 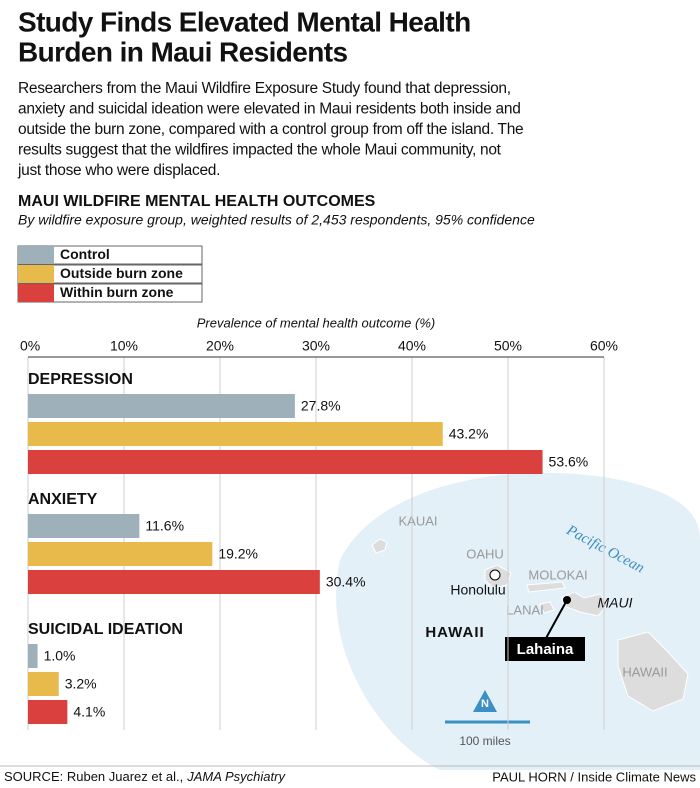 I want to click on x-tick-label: 30%, so click(x=316, y=346).